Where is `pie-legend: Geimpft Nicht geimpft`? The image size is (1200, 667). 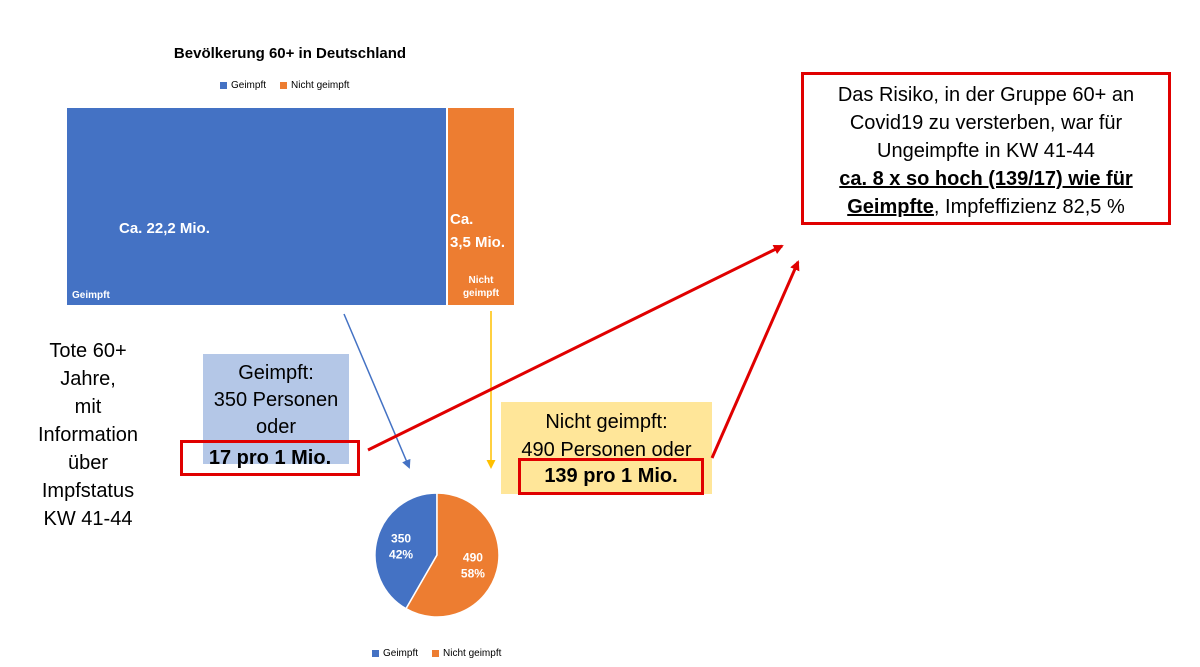
pie-legend: Geimpft Nicht geimpft is located at coordinates (436, 653).